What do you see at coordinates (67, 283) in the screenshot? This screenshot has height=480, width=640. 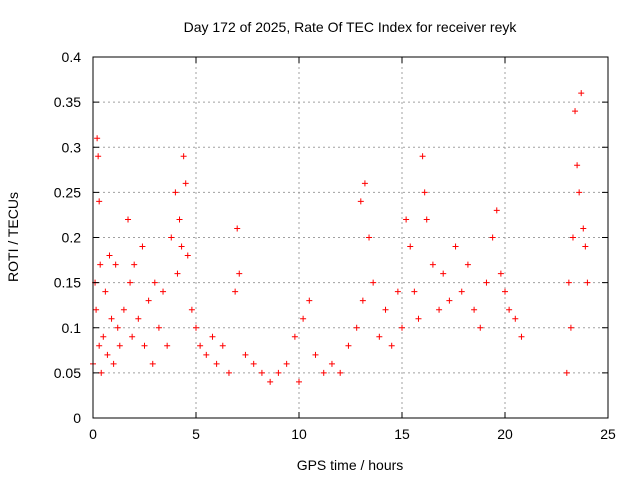 I see `y-tick-label: 0.15` at bounding box center [67, 283].